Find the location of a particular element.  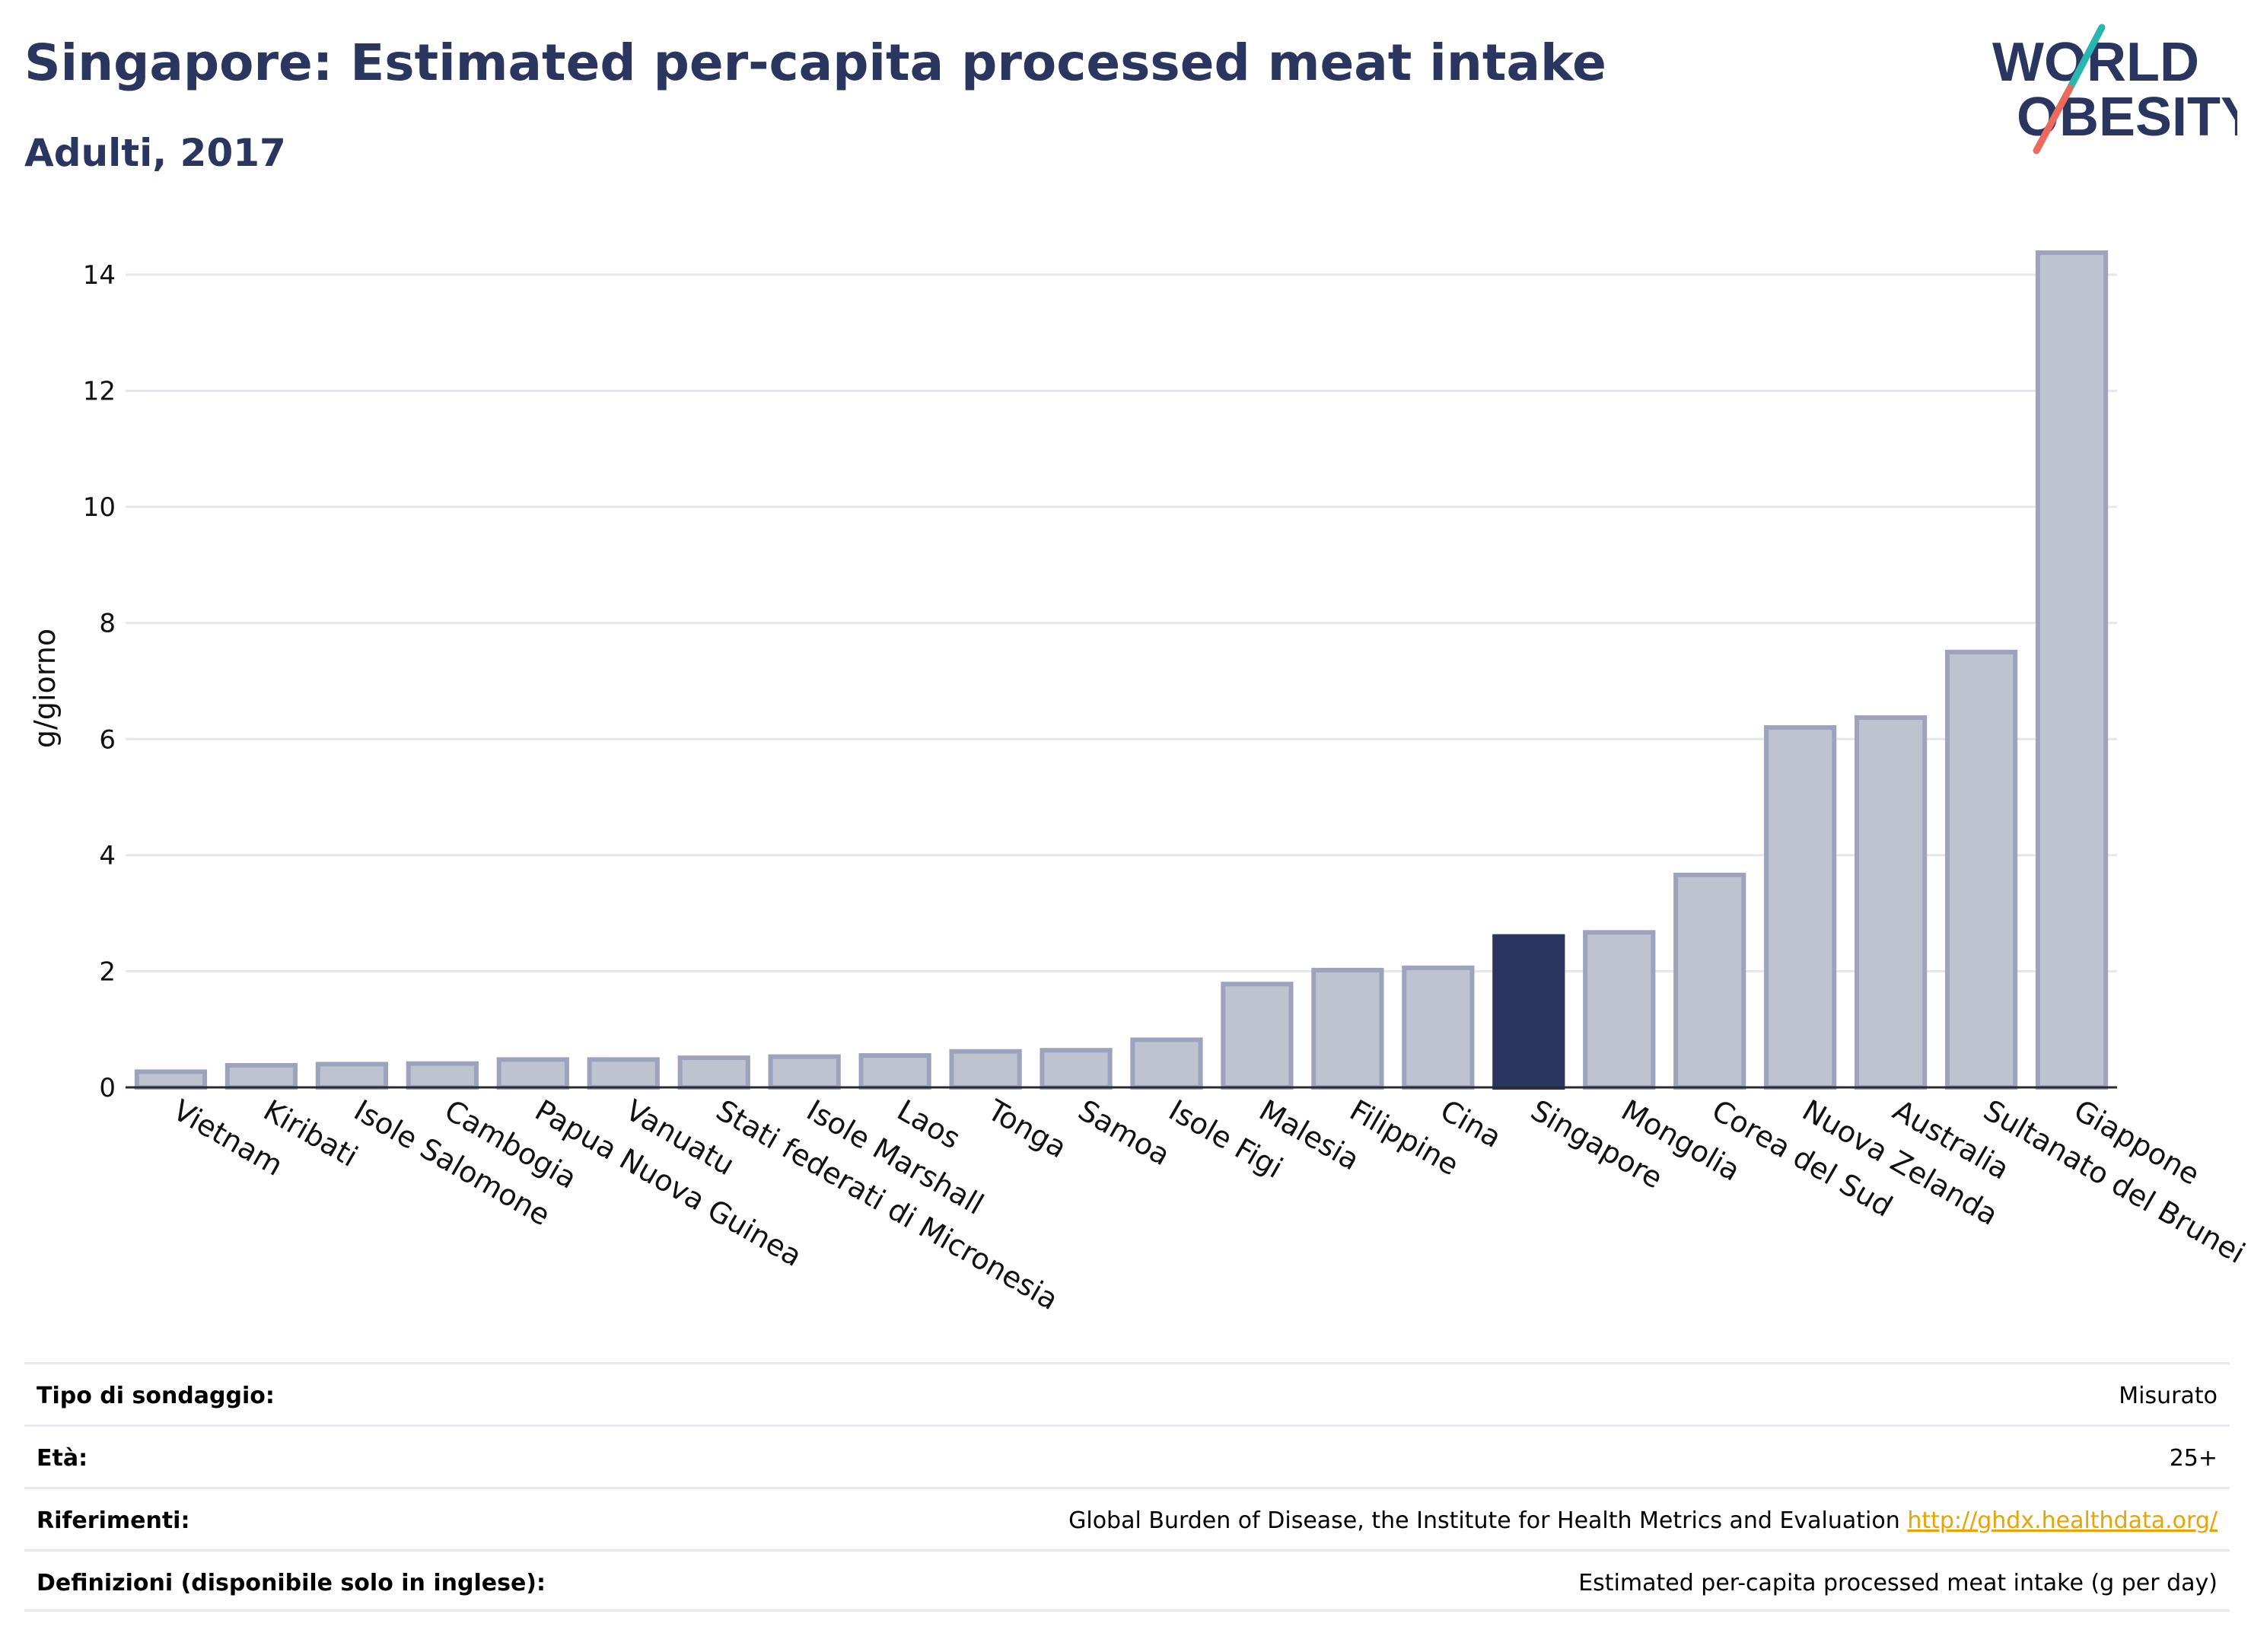

y-tick-label: 12 is located at coordinates (99, 392).